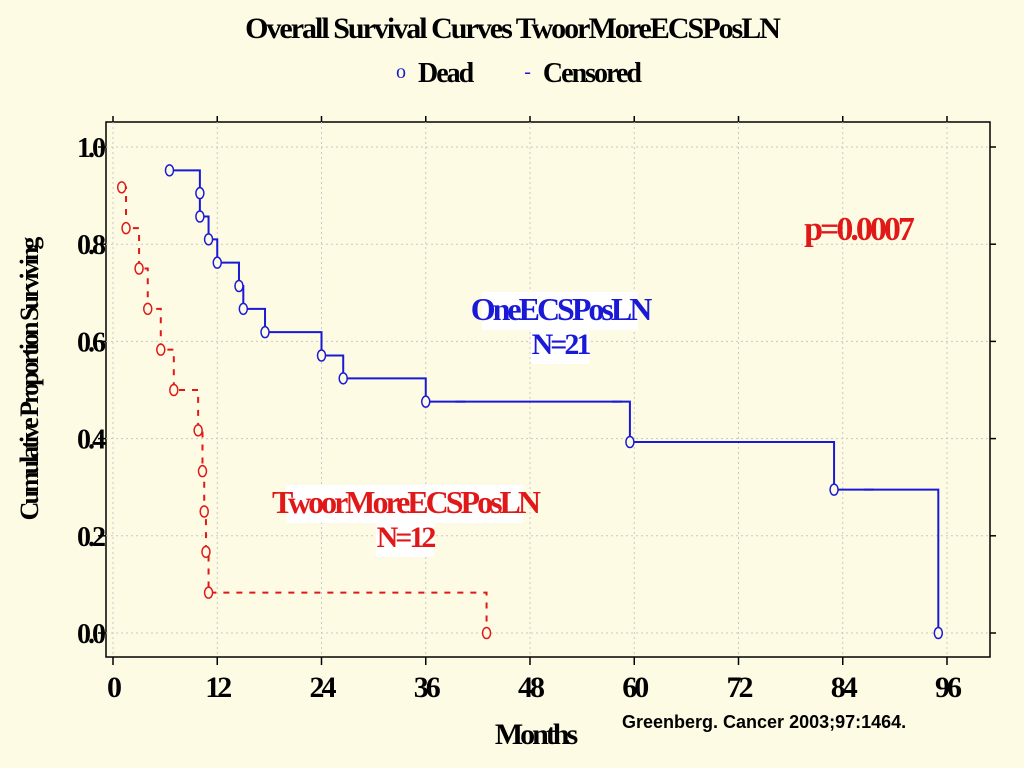 Image resolution: width=1024 pixels, height=768 pixels. What do you see at coordinates (29, 380) in the screenshot?
I see `y-axis-label: Cumulative Proportion Surviving` at bounding box center [29, 380].